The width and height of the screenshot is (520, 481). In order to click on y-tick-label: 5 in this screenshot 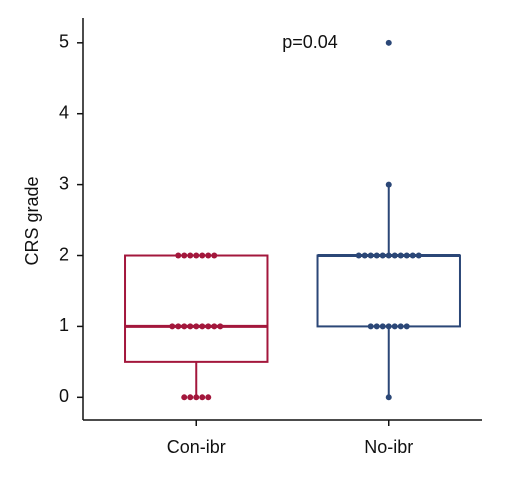, I will do `click(64, 42)`.